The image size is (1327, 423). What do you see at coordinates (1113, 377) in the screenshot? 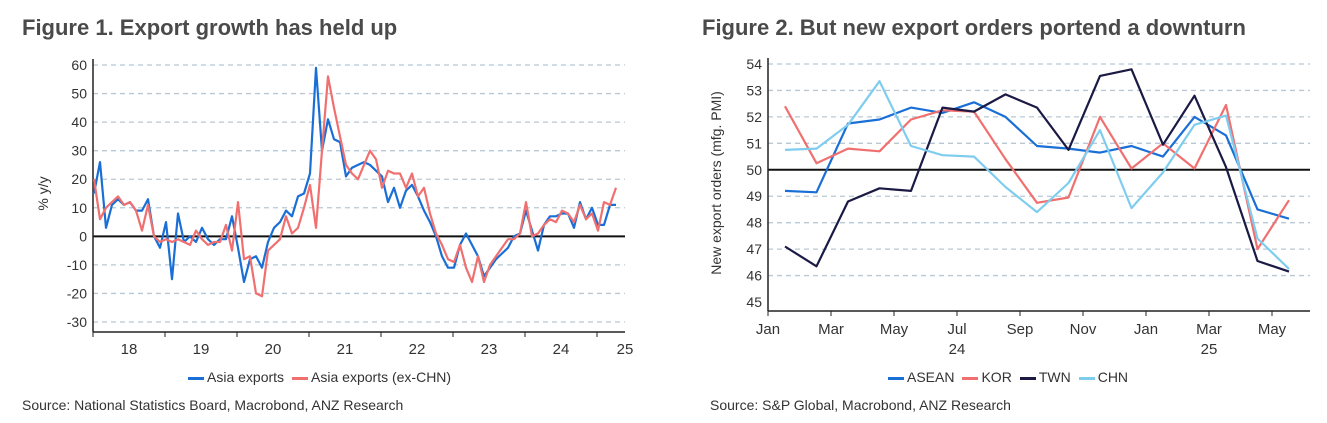
I see `legend-label: CHN` at bounding box center [1113, 377].